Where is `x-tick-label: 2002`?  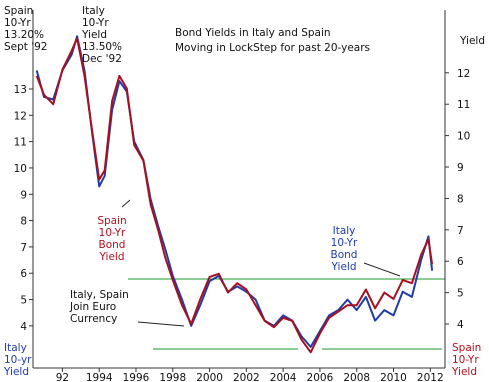 x-tick-label: 2002 is located at coordinates (246, 377).